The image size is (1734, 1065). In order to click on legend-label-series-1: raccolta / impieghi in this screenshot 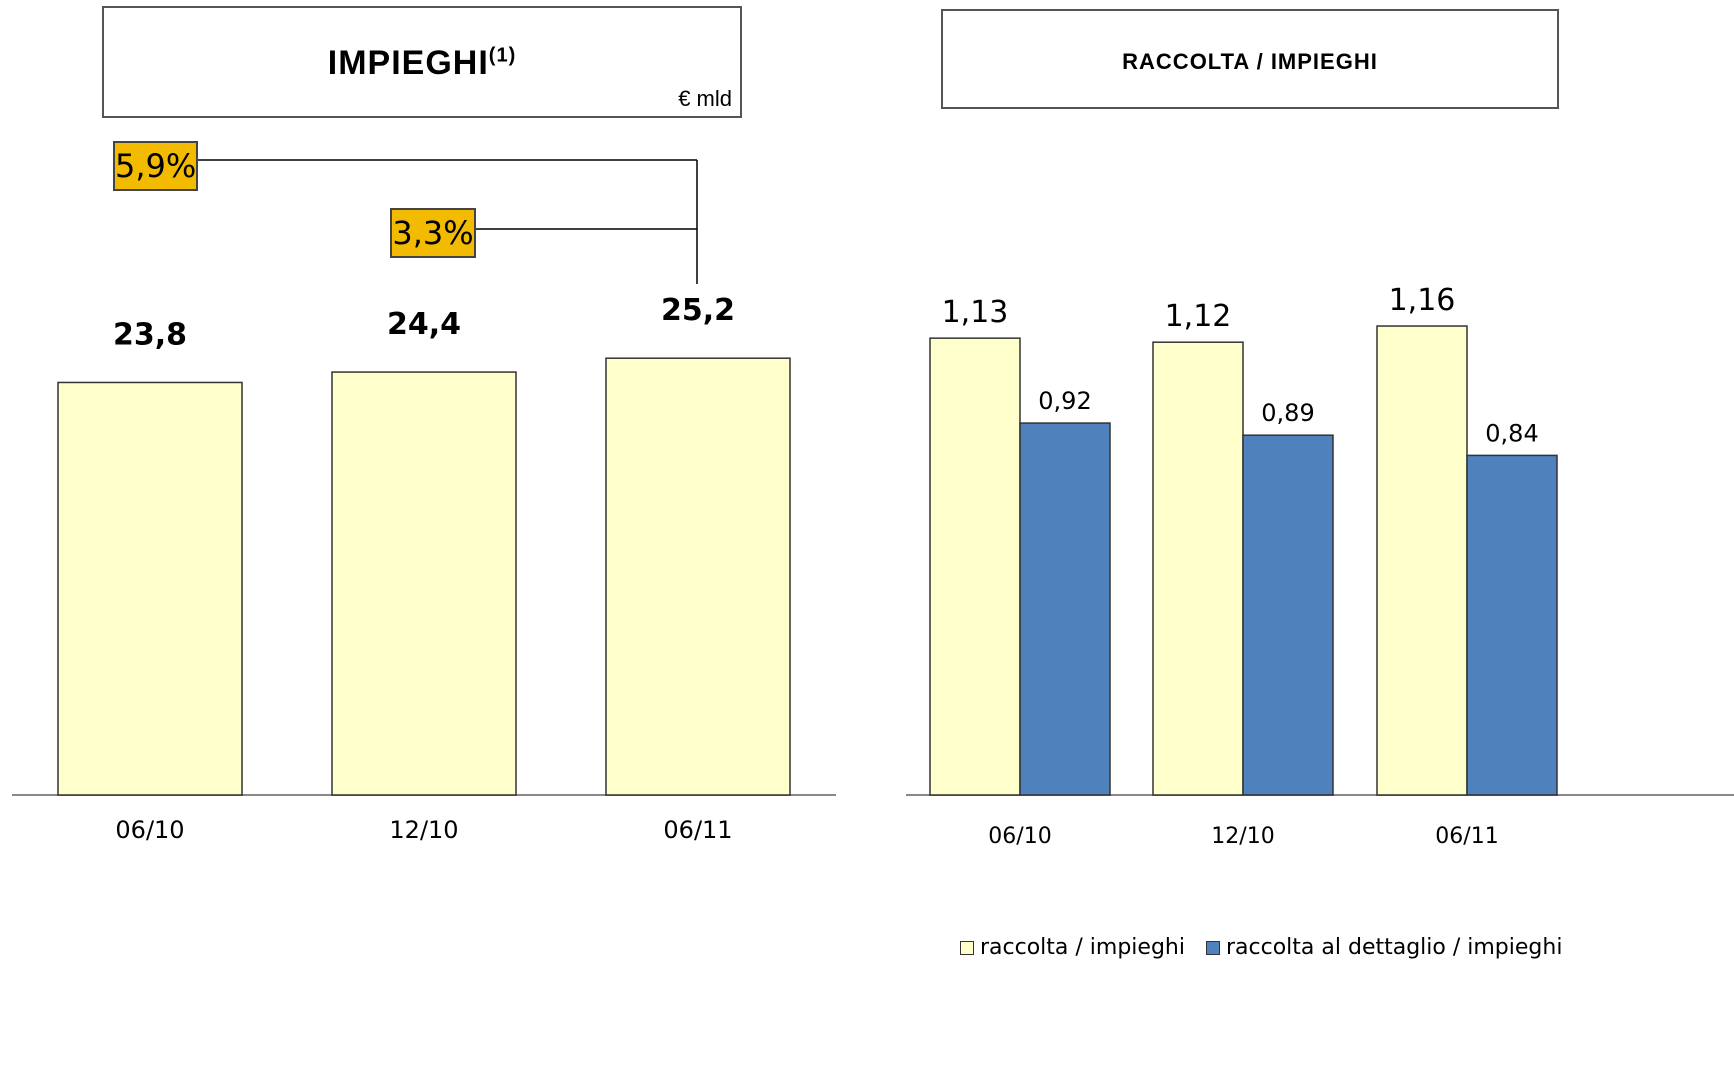, I will do `click(1082, 947)`.